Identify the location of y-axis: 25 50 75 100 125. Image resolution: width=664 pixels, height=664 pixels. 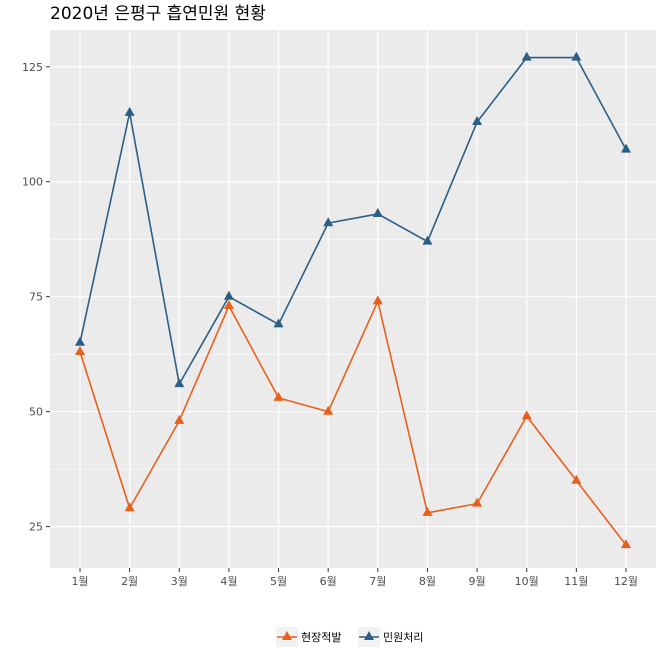
(36, 297).